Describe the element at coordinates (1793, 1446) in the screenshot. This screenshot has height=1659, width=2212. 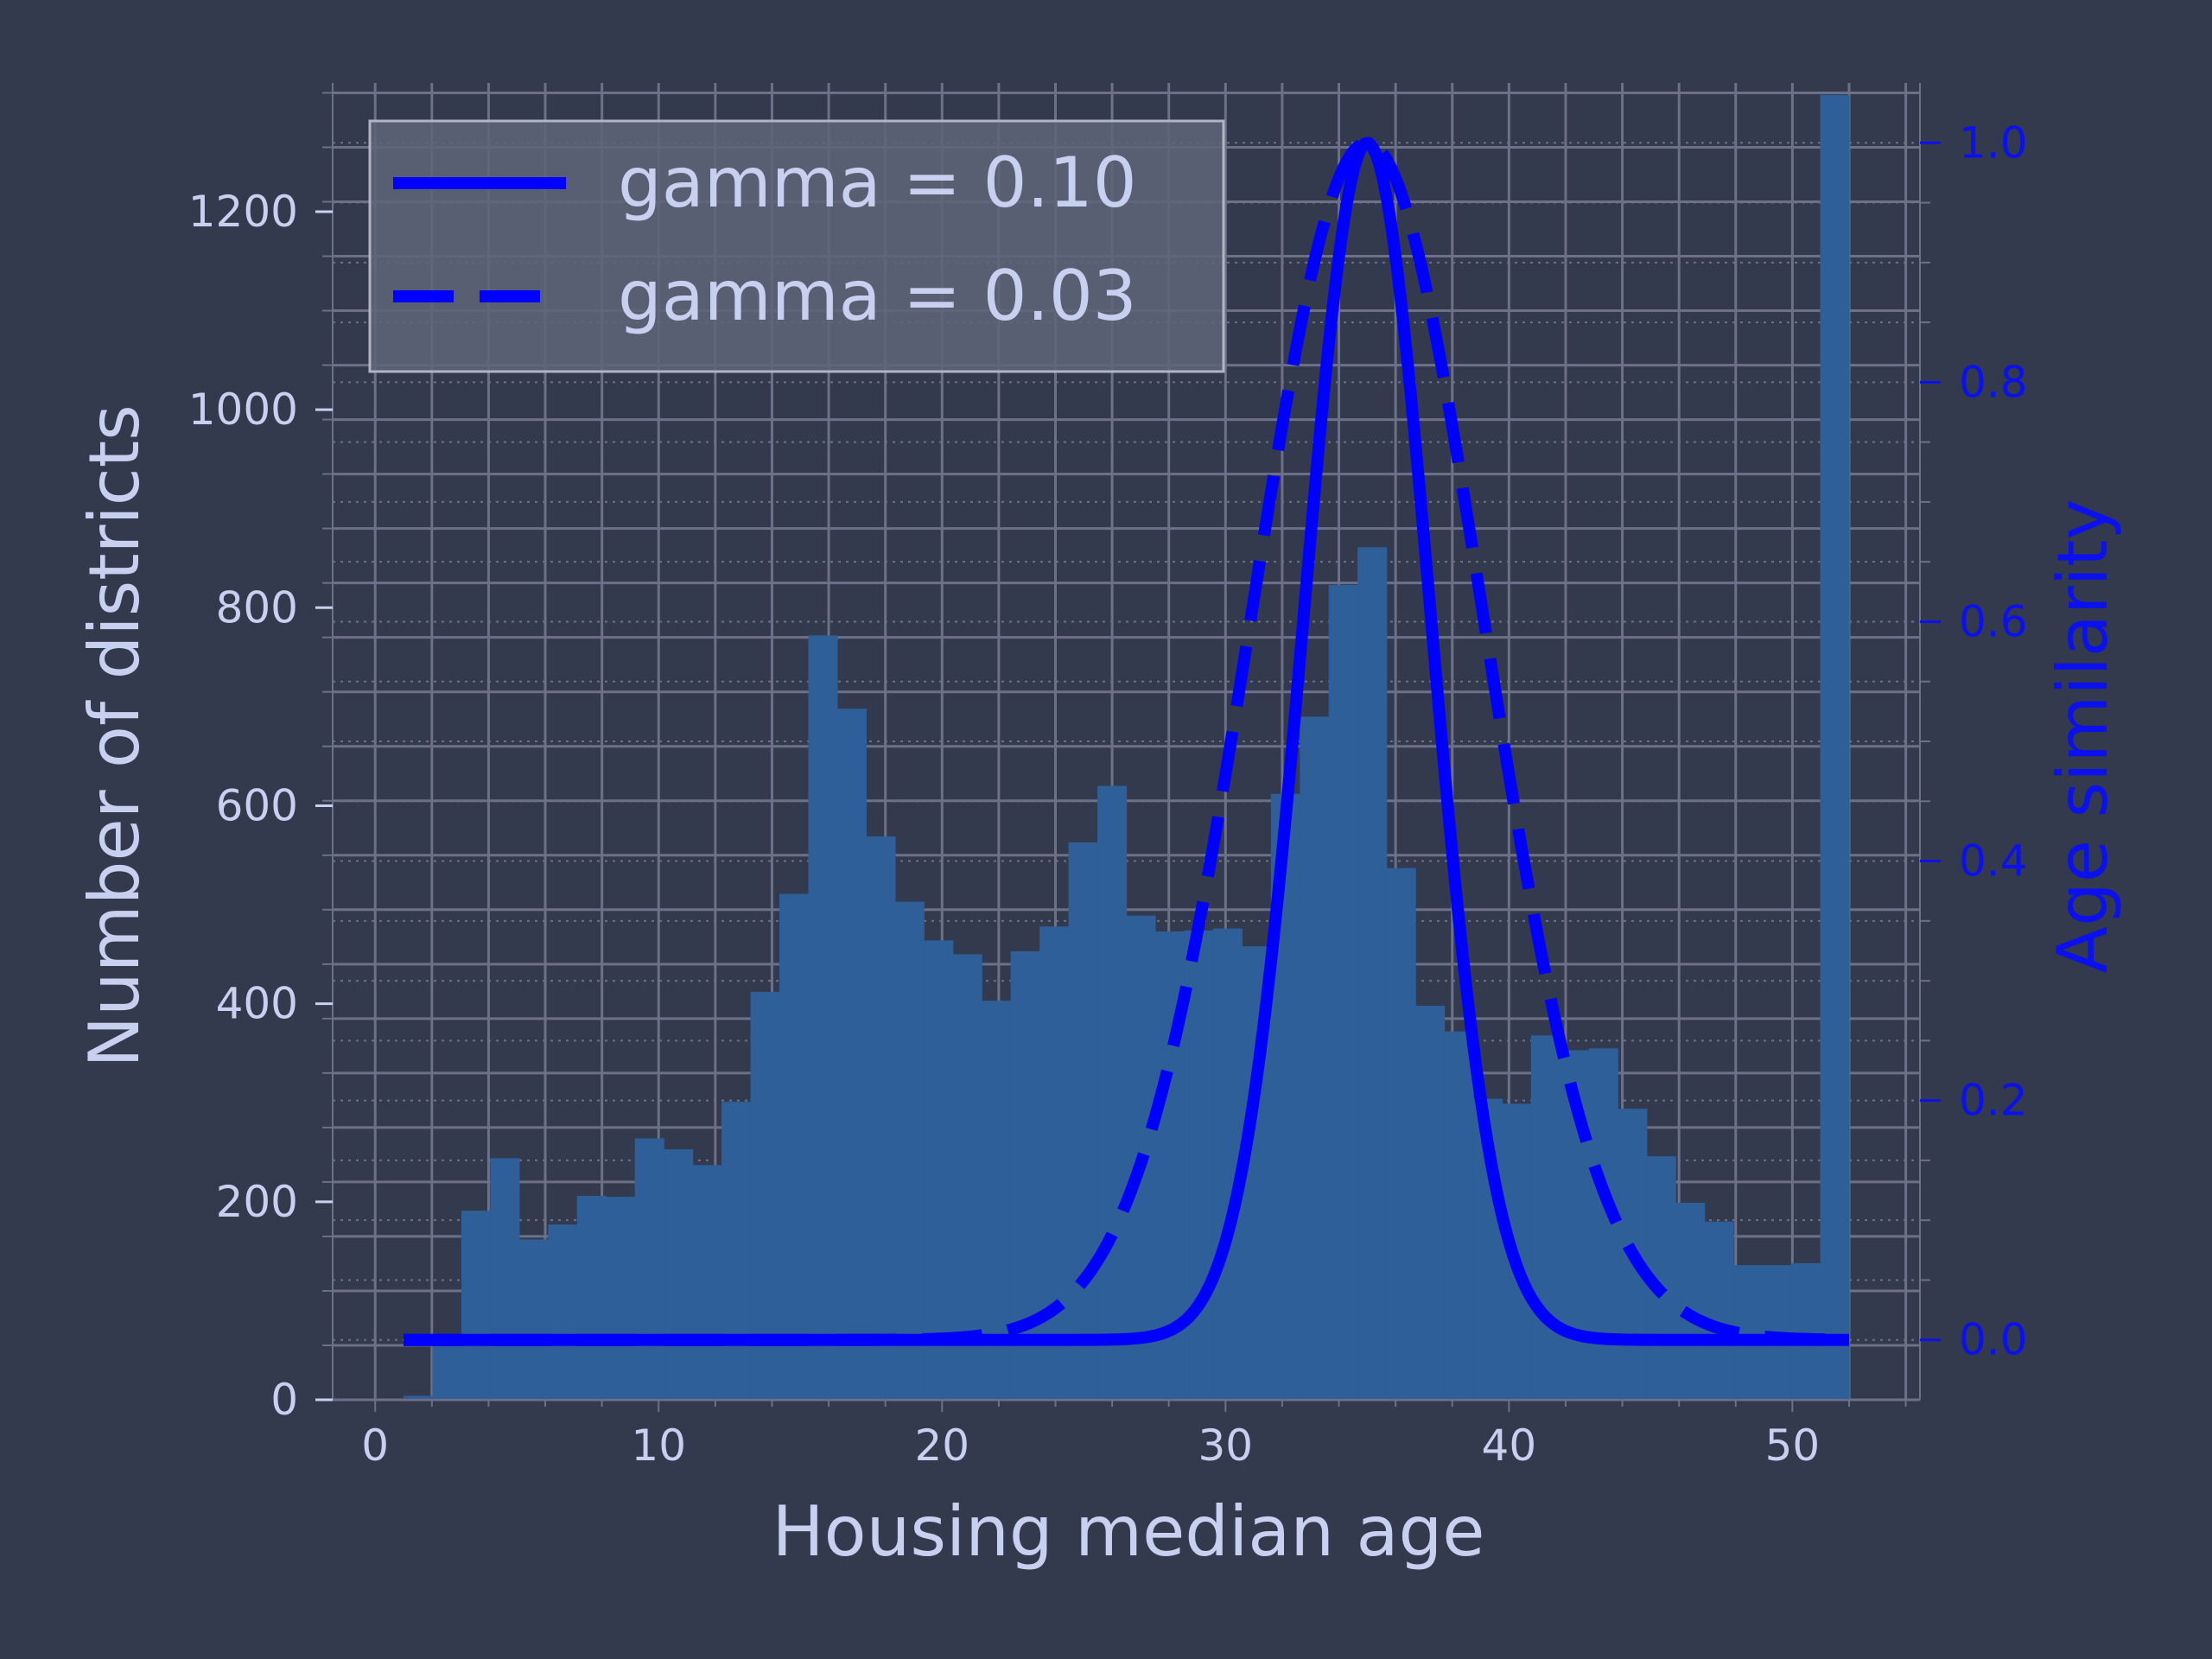
I see `x-tick-label: 50` at that location.